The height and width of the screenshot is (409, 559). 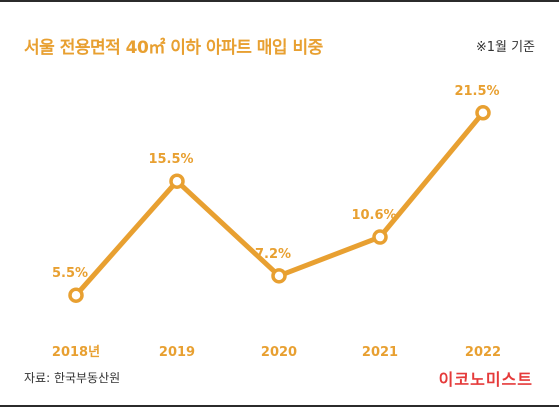 What do you see at coordinates (483, 352) in the screenshot?
I see `x-tick-label: 2022` at bounding box center [483, 352].